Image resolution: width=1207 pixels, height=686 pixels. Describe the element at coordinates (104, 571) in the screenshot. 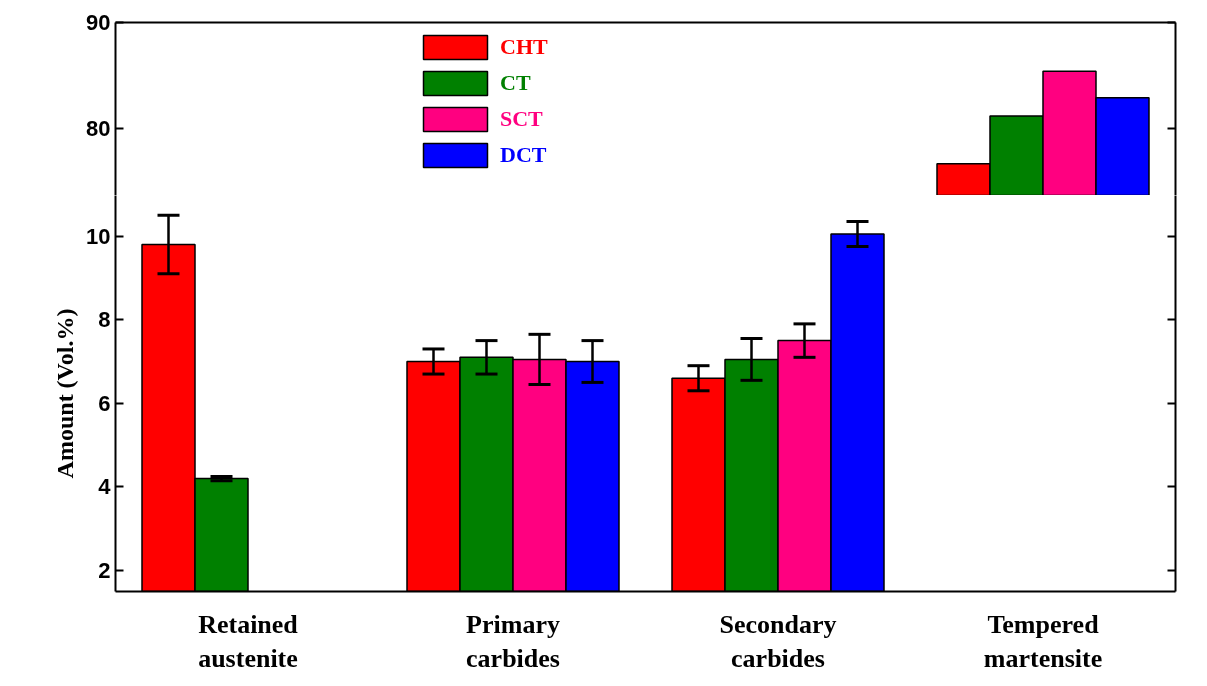

I see `y-tick-label: 2` at that location.